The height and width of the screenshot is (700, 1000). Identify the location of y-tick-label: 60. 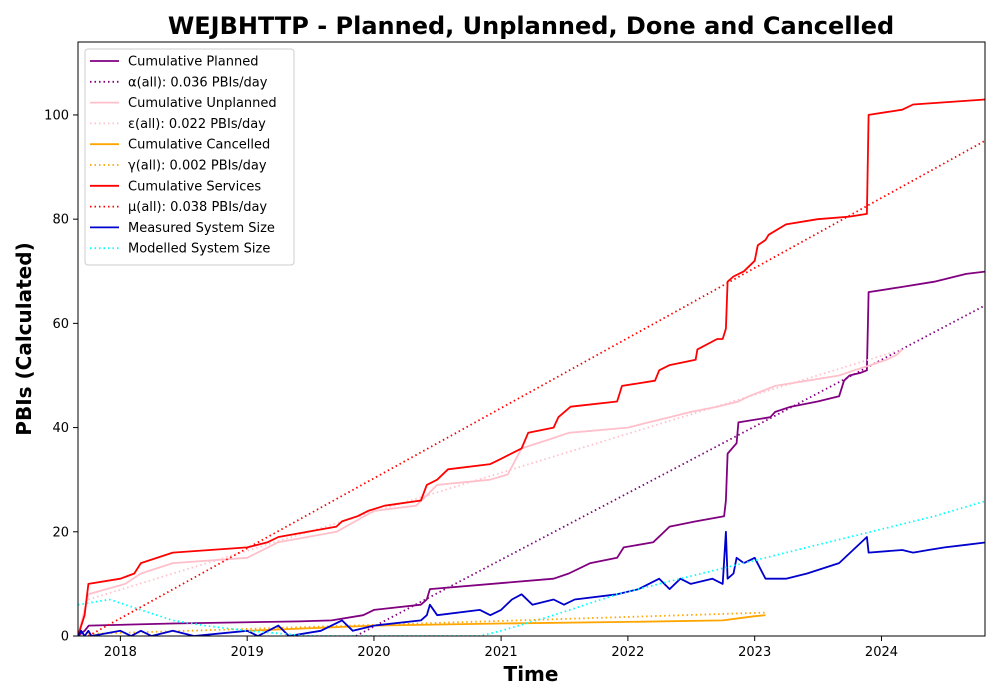
(60, 324).